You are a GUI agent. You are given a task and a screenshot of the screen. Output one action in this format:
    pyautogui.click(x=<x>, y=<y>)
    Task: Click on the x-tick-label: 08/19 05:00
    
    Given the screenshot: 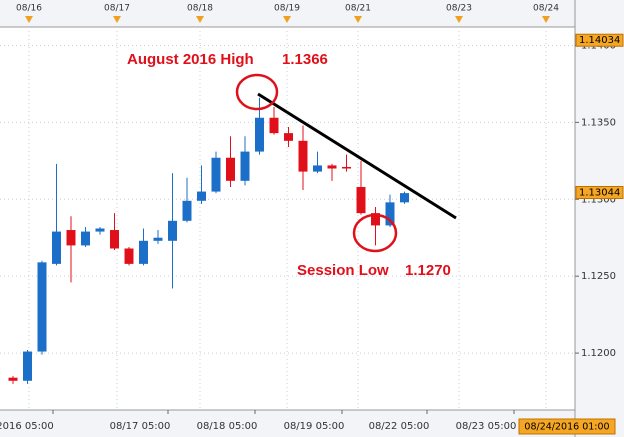 What is the action you would take?
    pyautogui.click(x=314, y=426)
    